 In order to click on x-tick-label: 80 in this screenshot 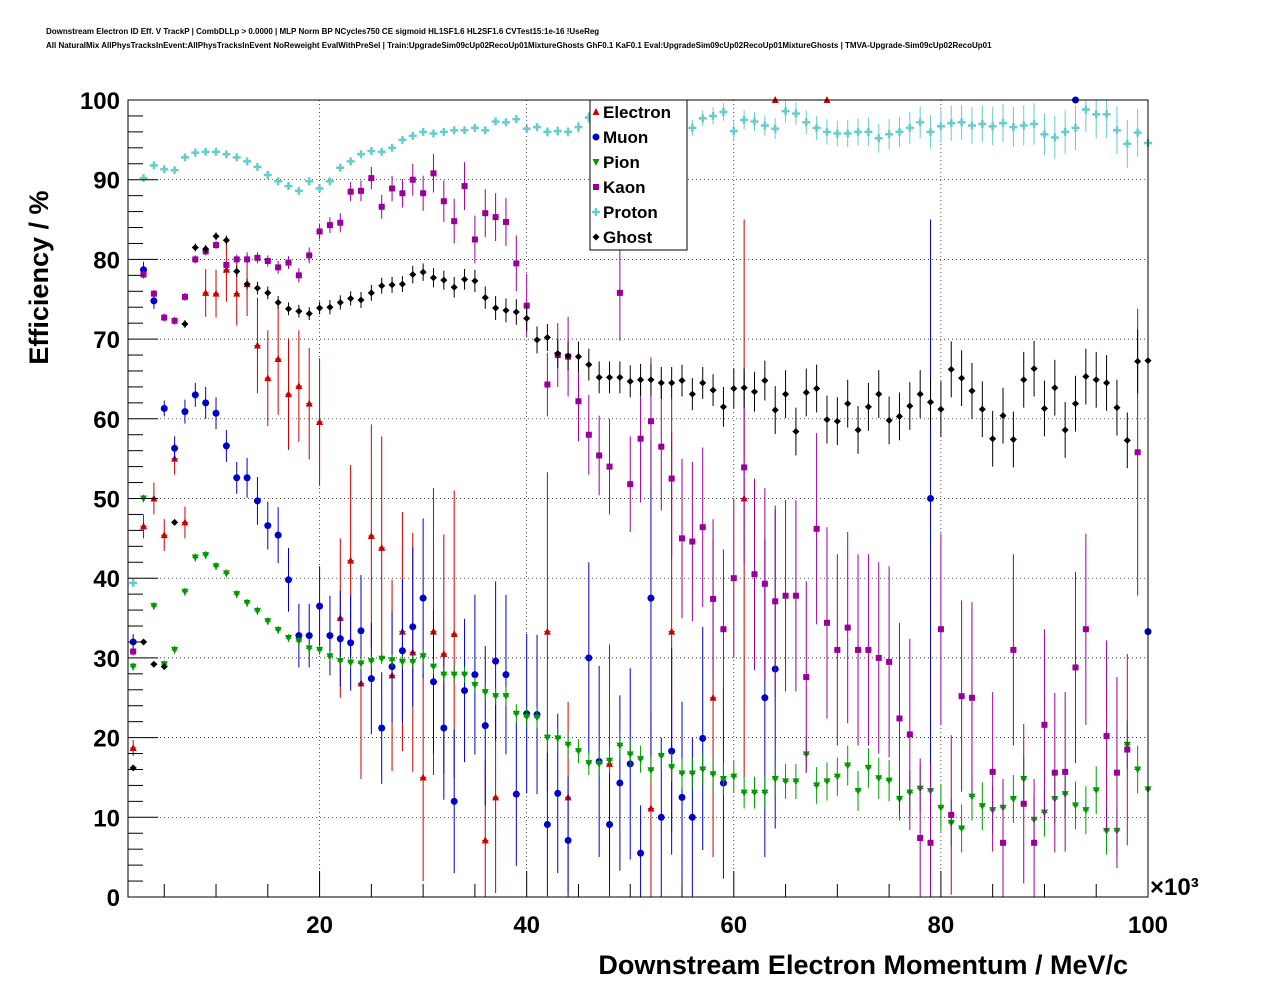, I will do `click(941, 925)`.